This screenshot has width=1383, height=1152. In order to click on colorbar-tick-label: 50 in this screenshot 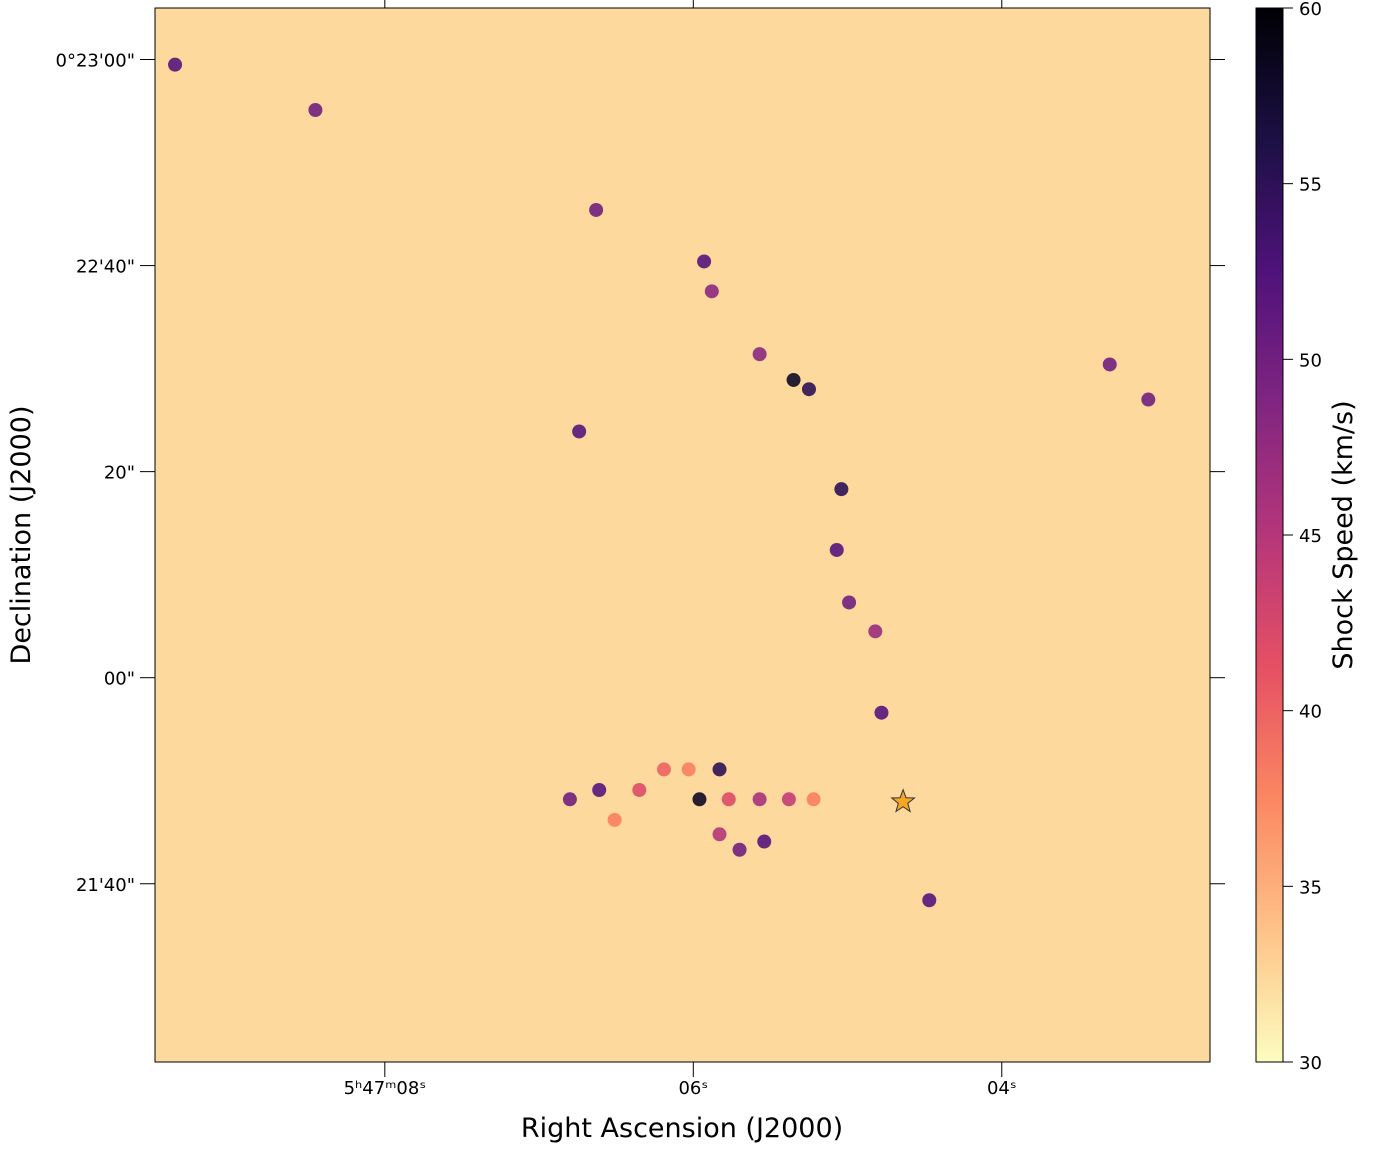, I will do `click(1310, 360)`.